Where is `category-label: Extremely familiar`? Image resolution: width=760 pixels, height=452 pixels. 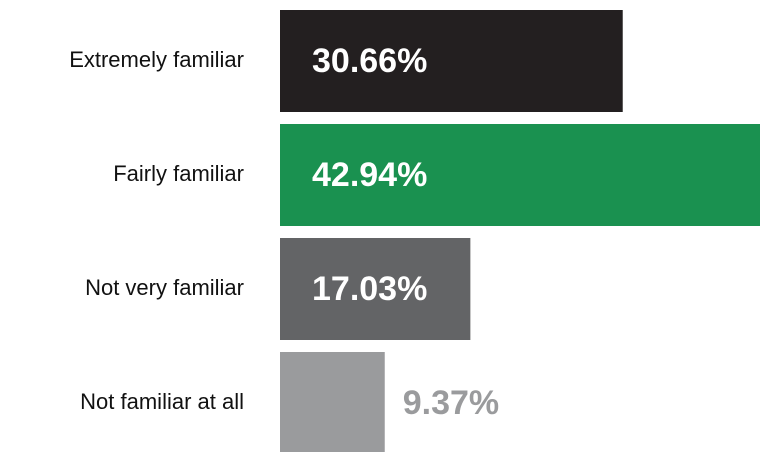 category-label: Extremely familiar is located at coordinates (156, 59).